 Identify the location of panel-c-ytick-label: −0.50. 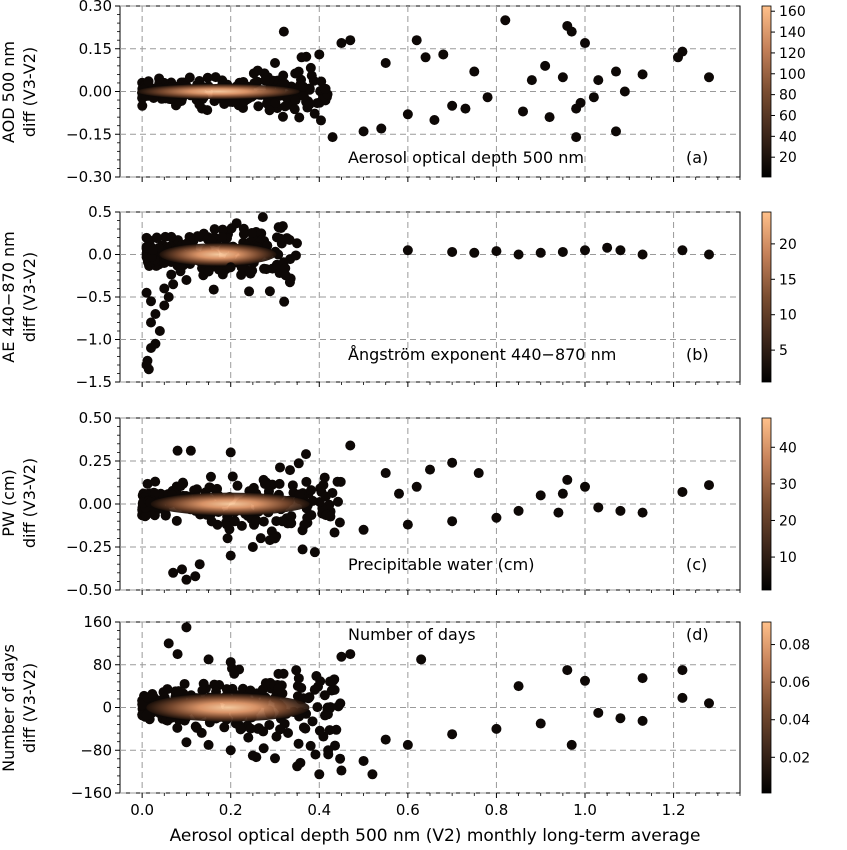
(89, 590).